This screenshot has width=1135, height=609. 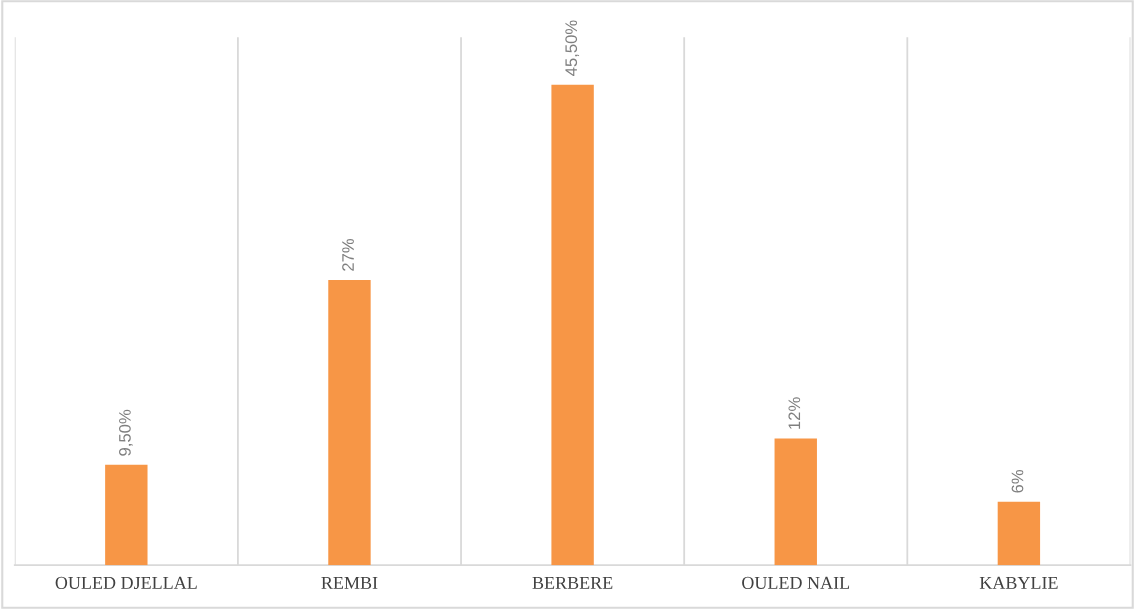 What do you see at coordinates (349, 582) in the screenshot?
I see `x-tick-label: REMBI` at bounding box center [349, 582].